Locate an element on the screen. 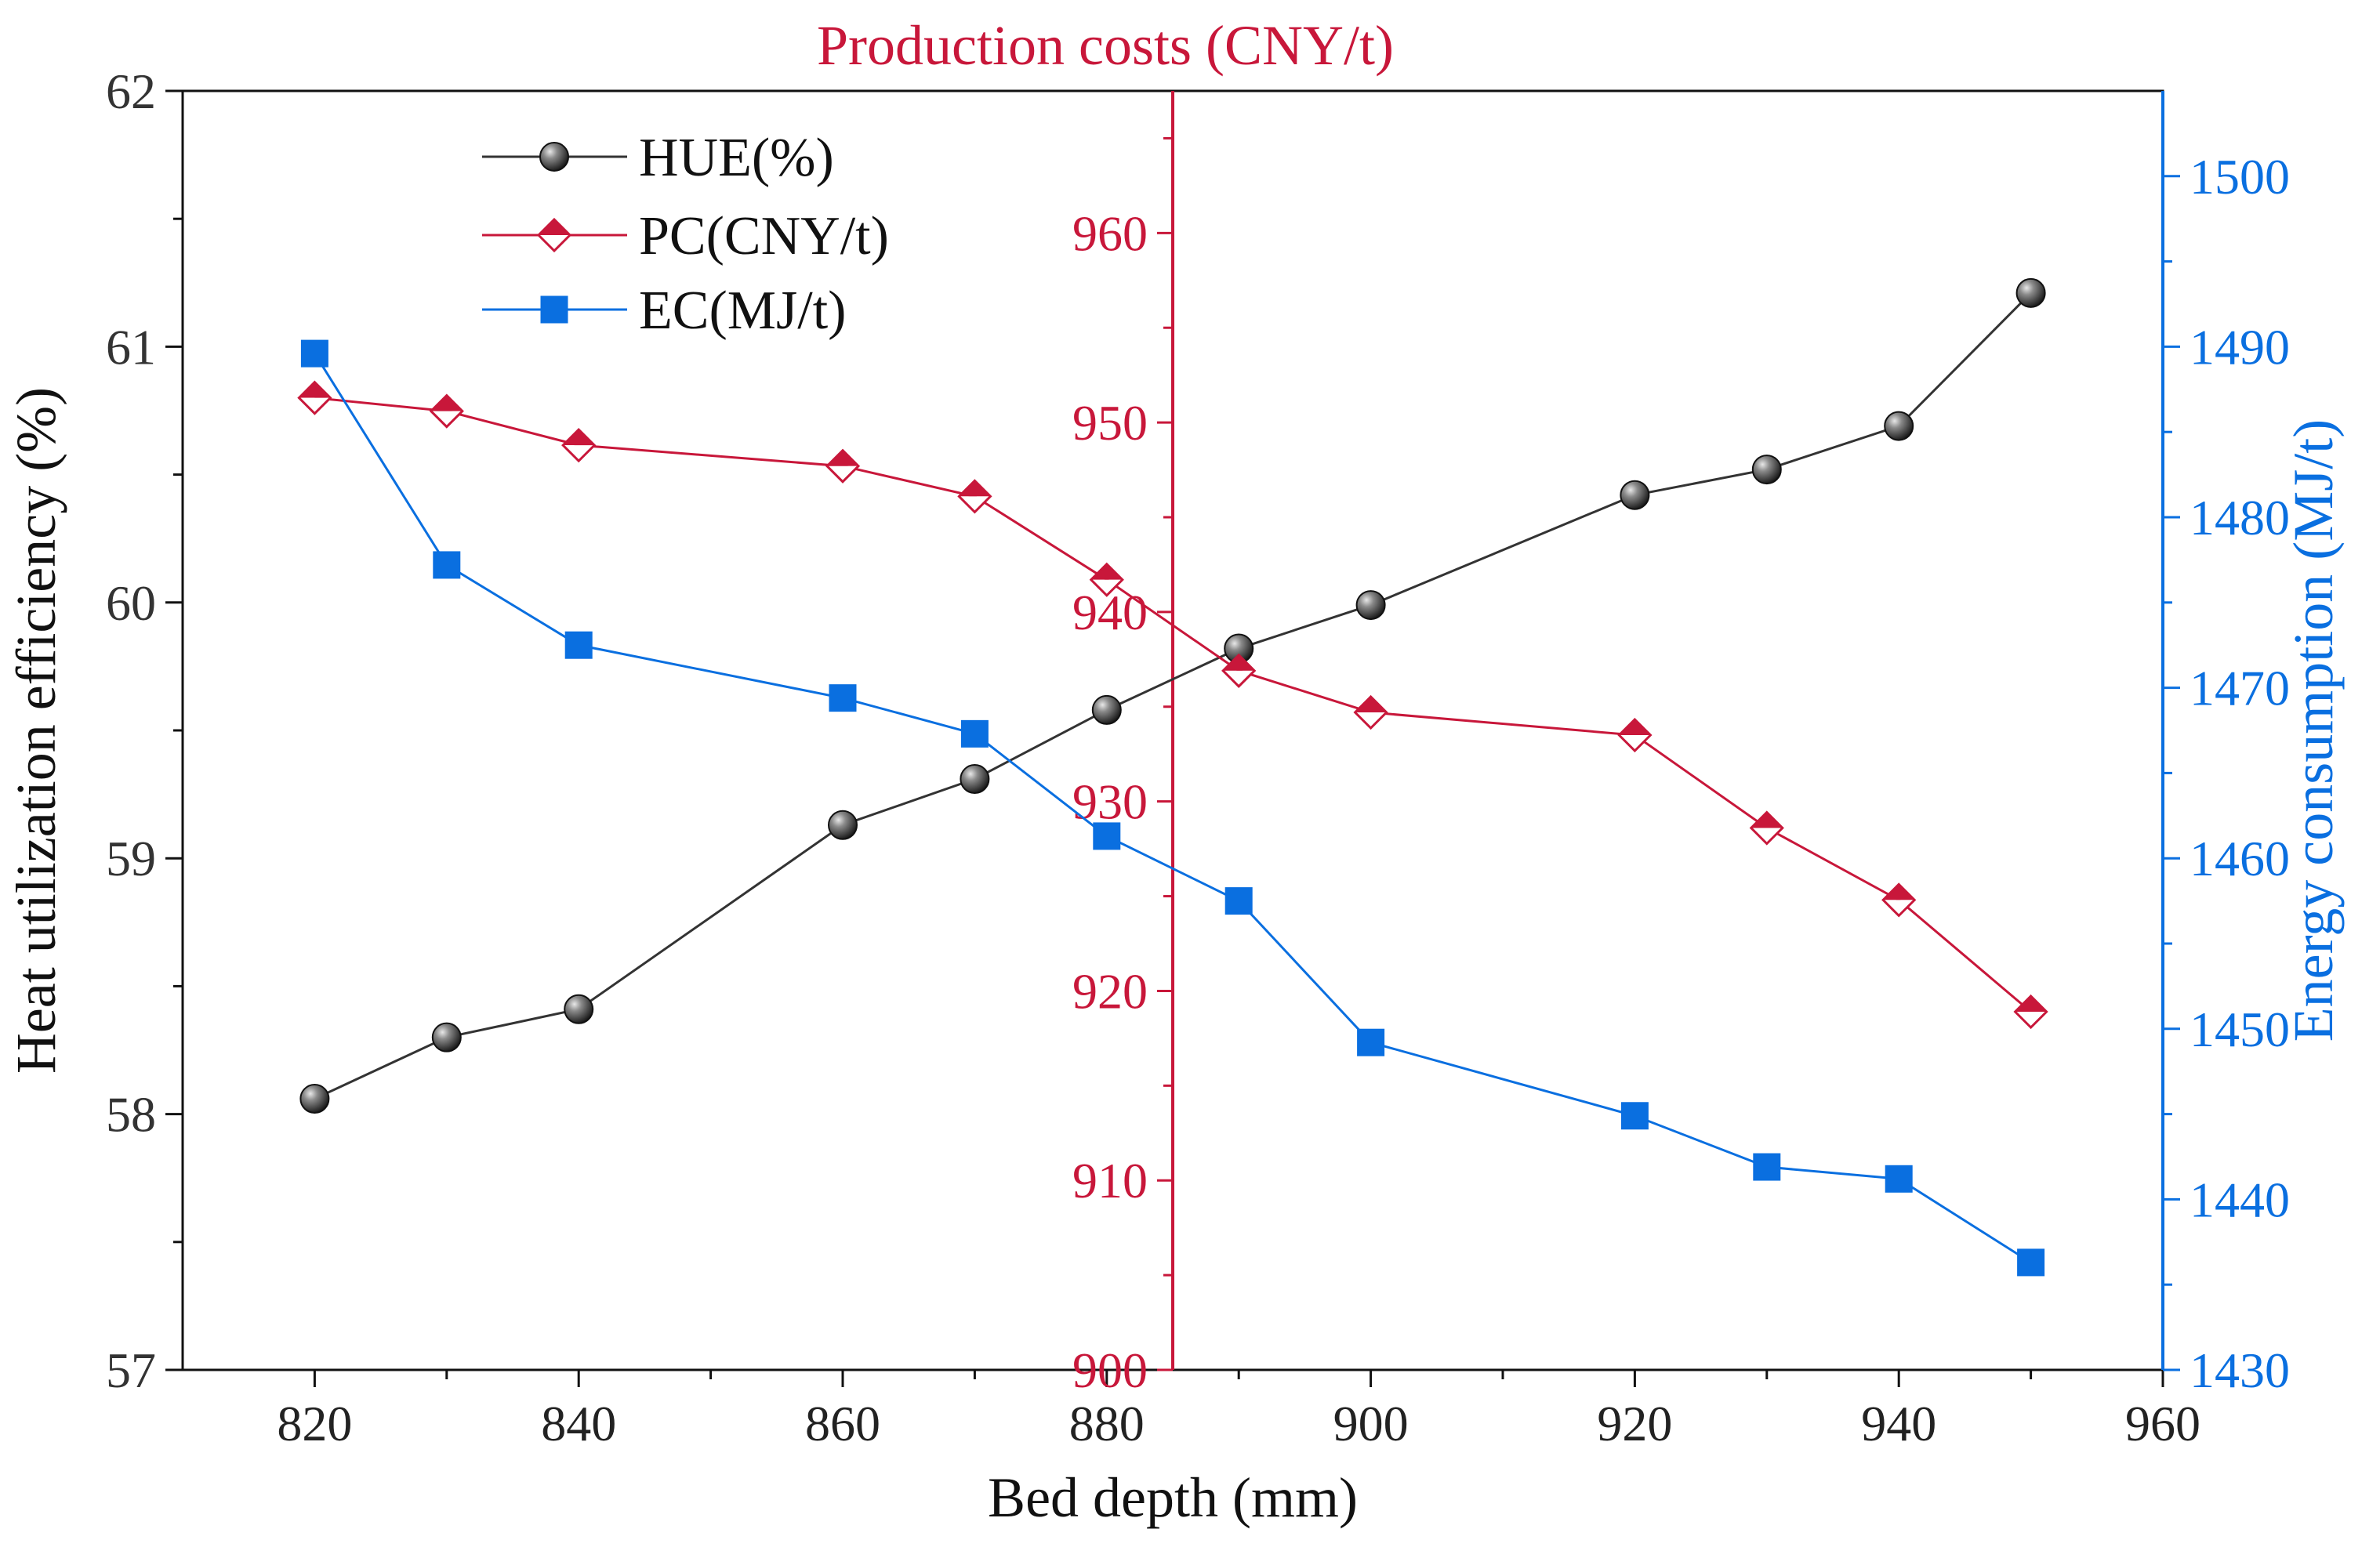  left-tick-label: 58 is located at coordinates (131, 1115).